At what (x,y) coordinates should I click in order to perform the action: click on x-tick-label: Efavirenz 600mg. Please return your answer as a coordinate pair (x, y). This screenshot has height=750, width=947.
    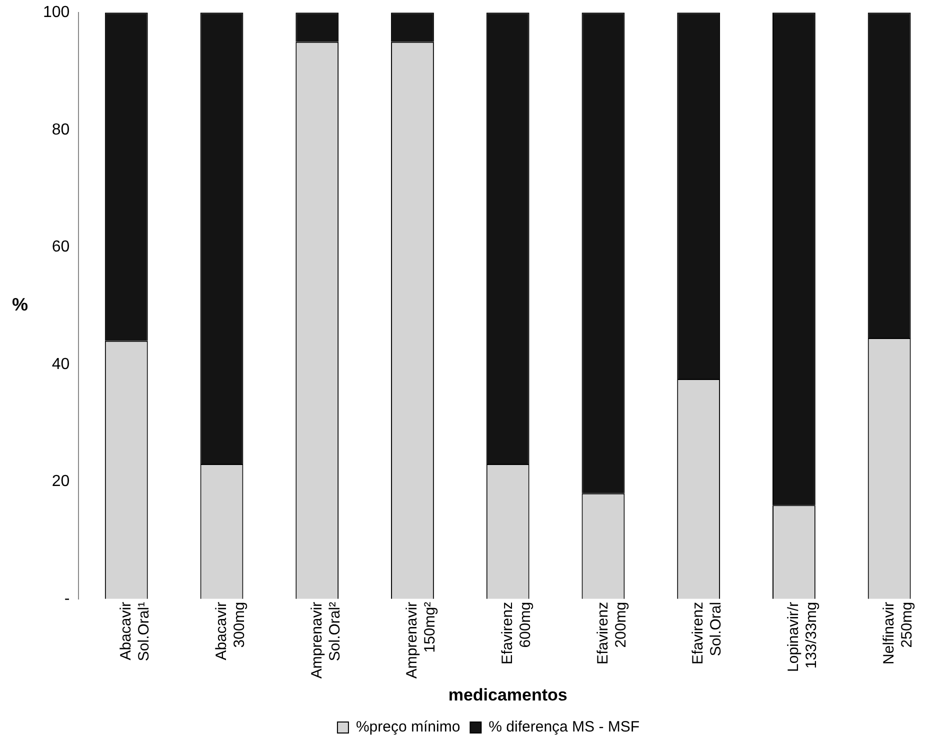
    Looking at the image, I should click on (516, 633).